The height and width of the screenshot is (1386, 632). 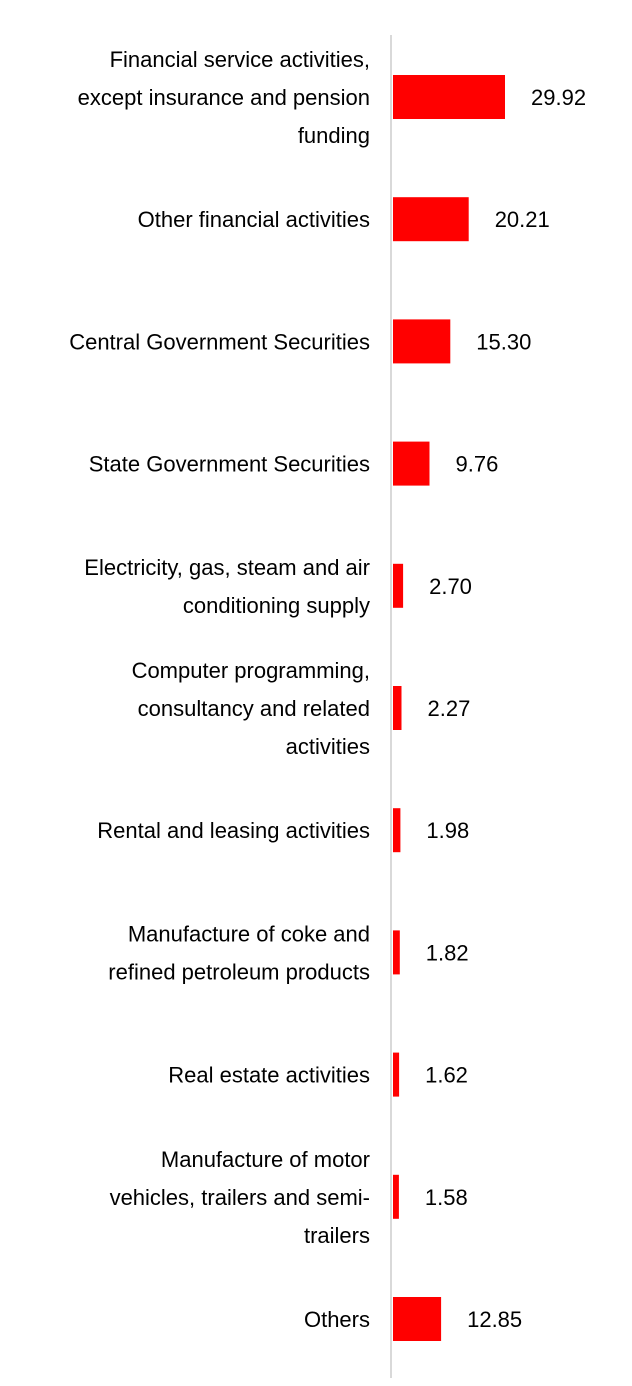 I want to click on data-label: 9.76, so click(x=477, y=464).